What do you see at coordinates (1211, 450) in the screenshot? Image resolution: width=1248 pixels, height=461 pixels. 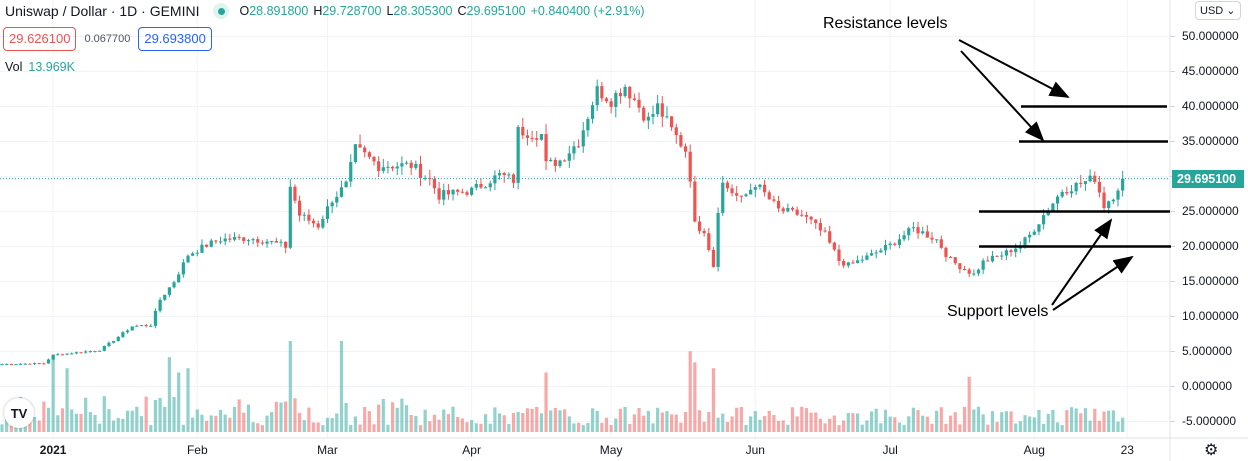 I see `gear-icon: ⚙` at bounding box center [1211, 450].